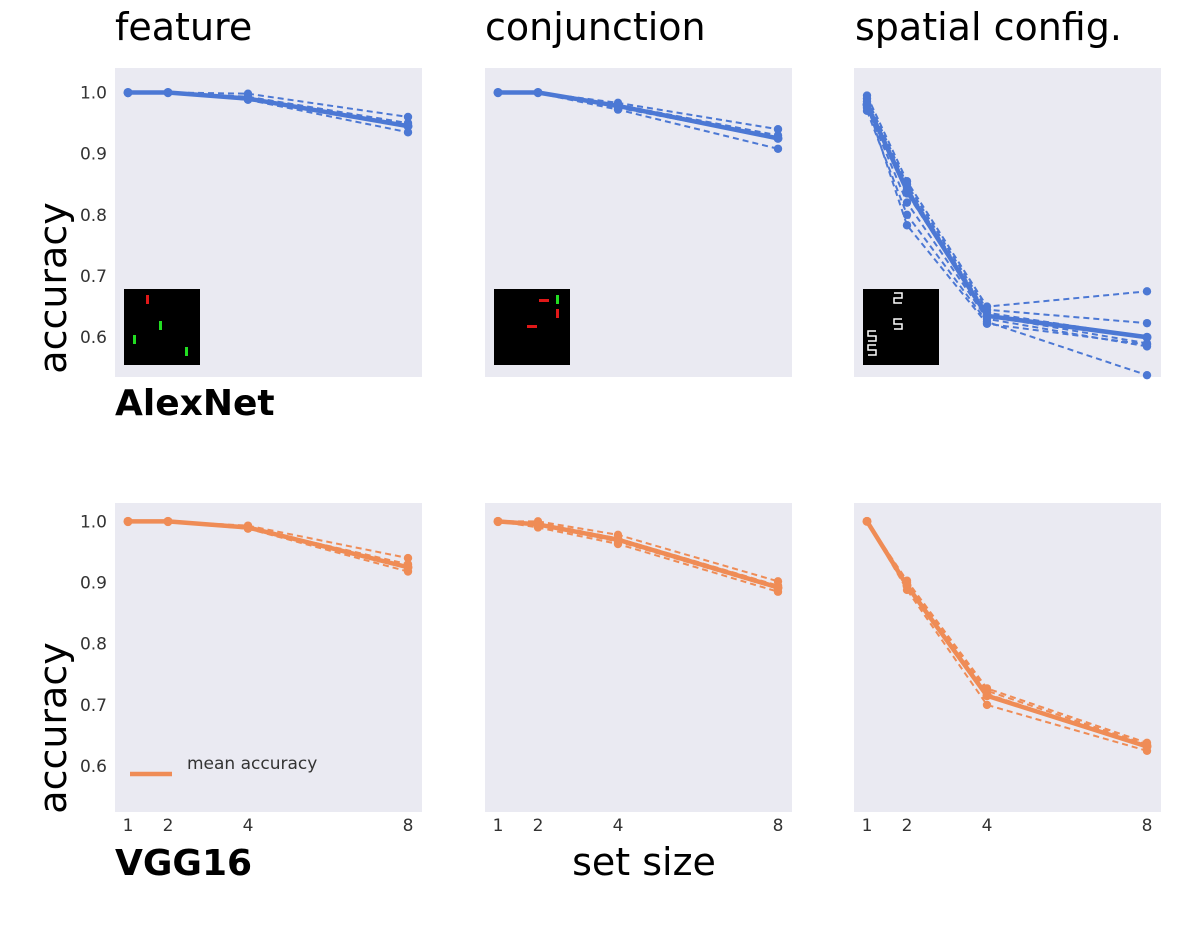 This screenshot has height=939, width=1179. Describe the element at coordinates (251, 222) in the screenshot. I see `panel-0-0: 0.6 0.7 0.8 0.9 1.0` at that location.